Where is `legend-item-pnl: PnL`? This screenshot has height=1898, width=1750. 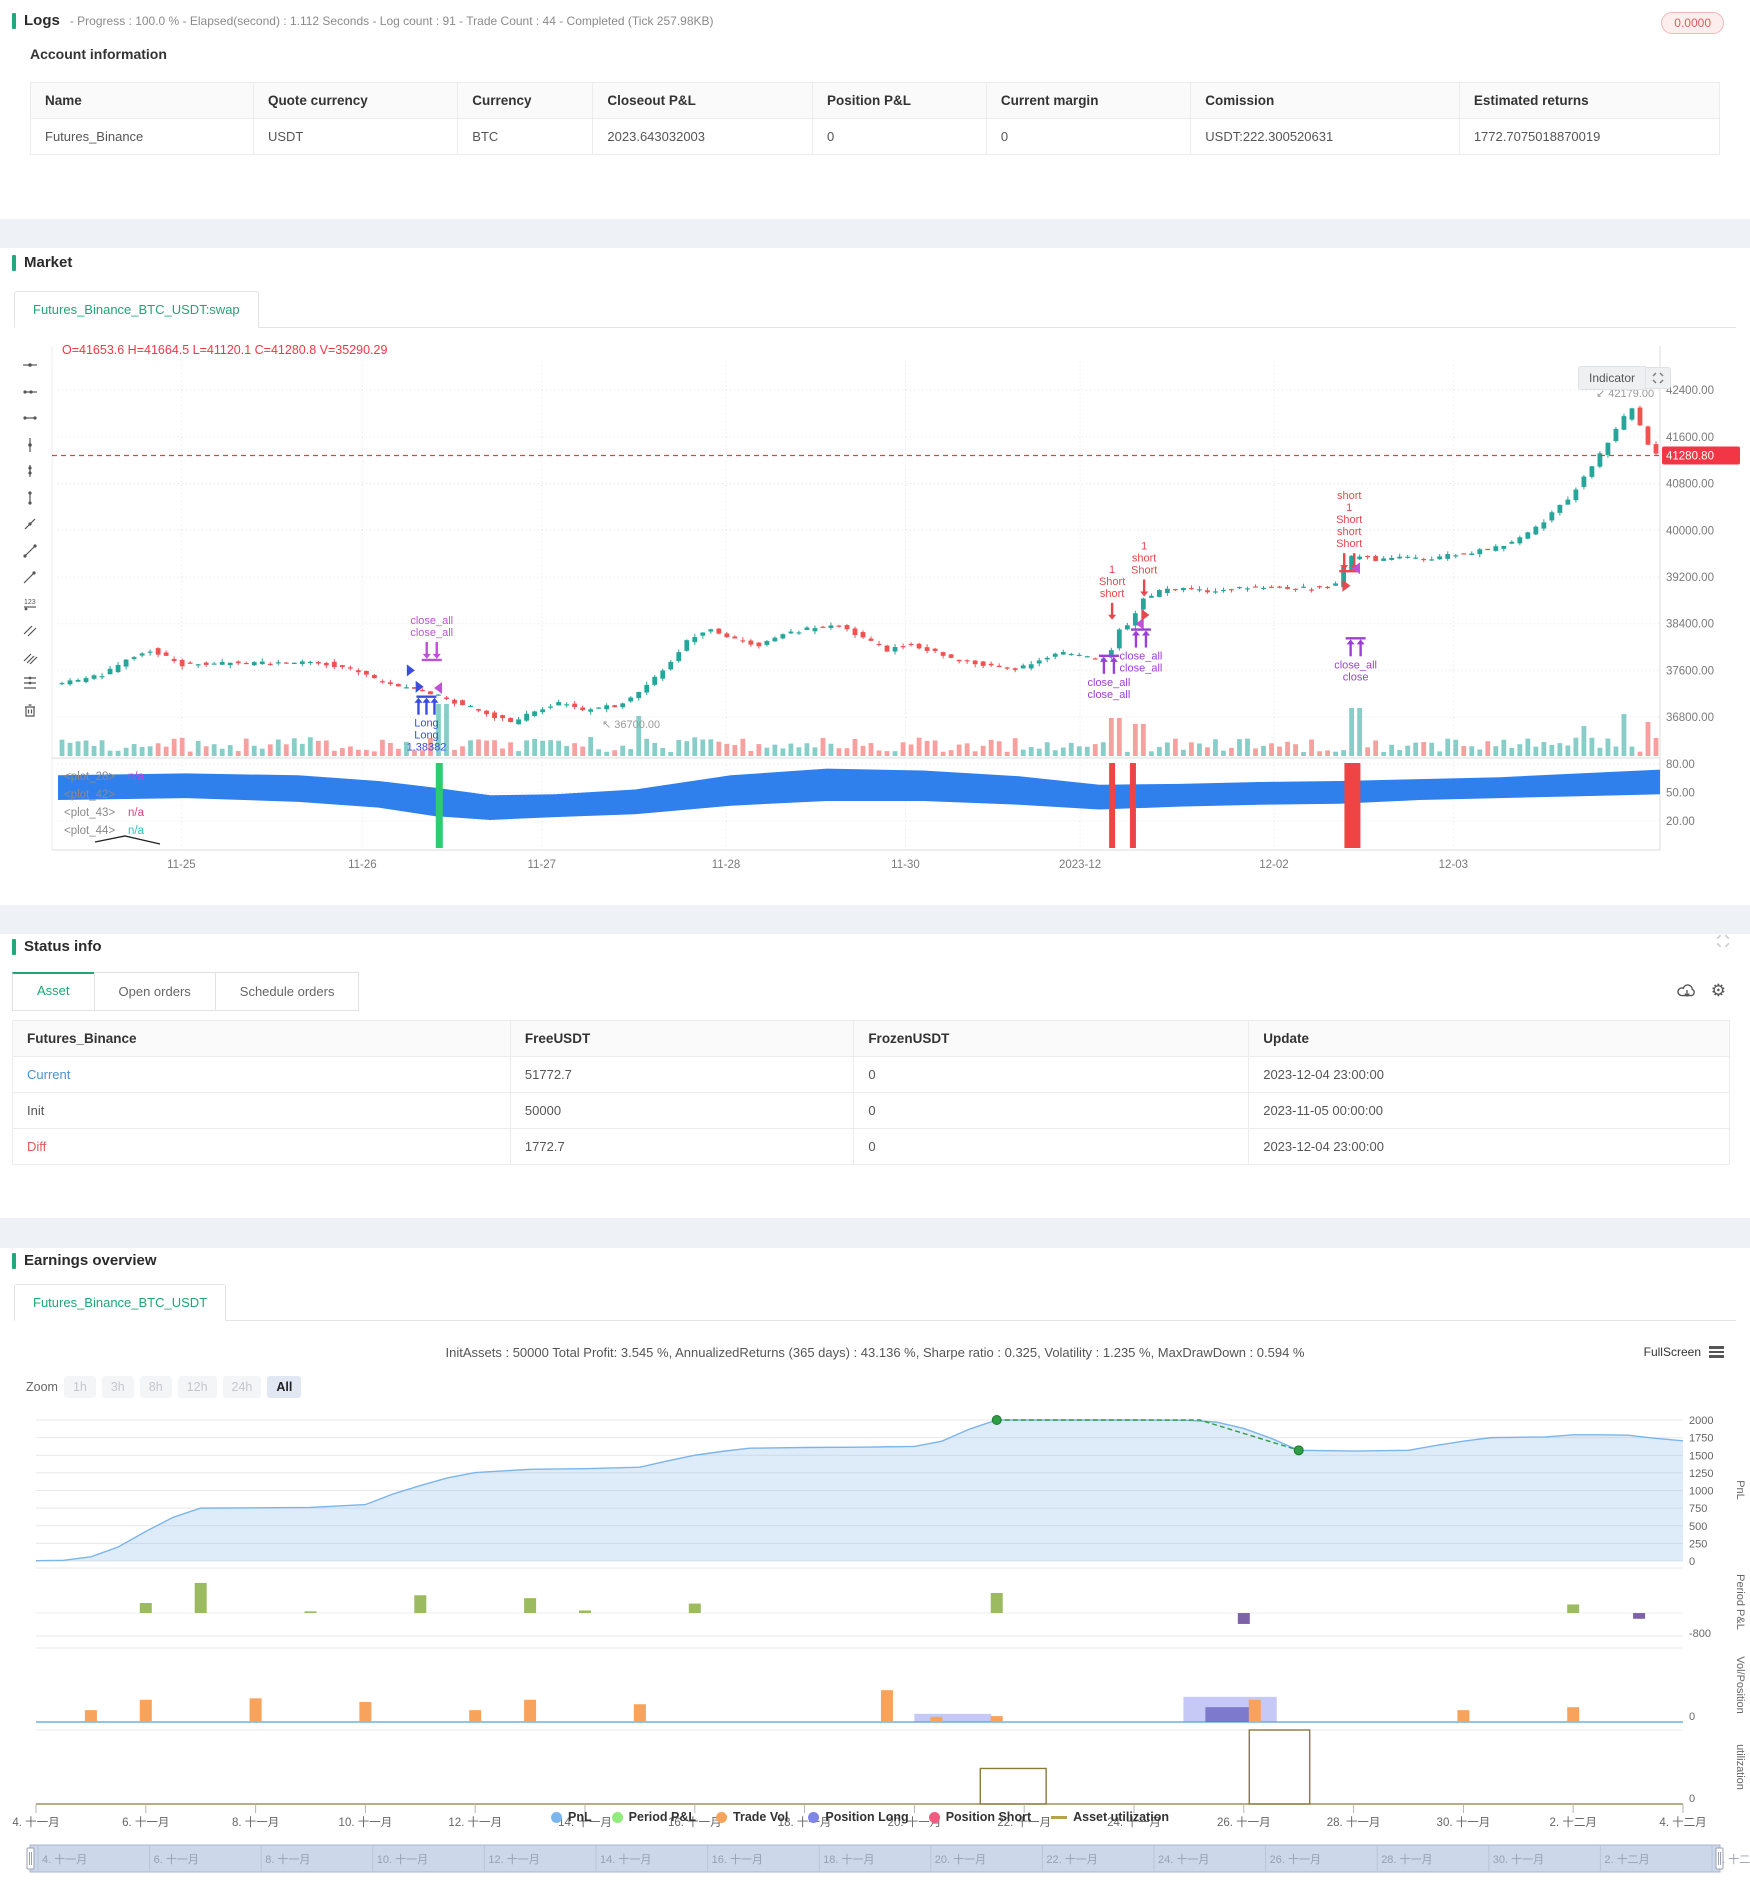 legend-item-pnl: PnL is located at coordinates (571, 1817).